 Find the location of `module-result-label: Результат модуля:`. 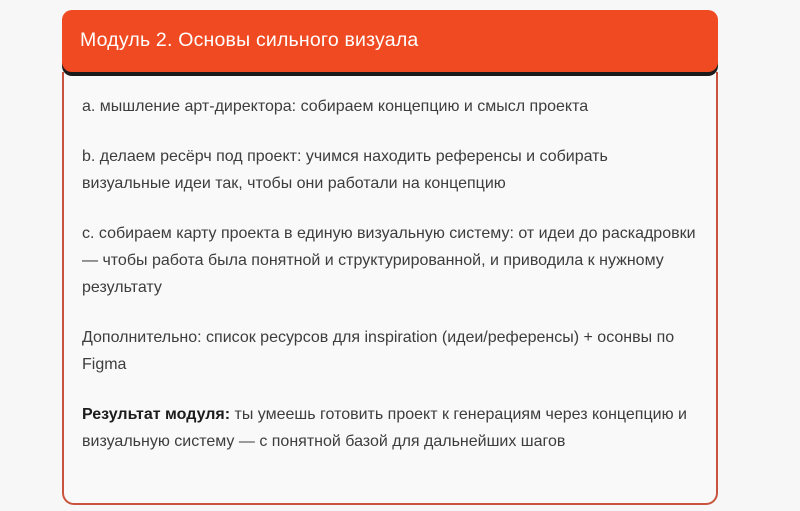

module-result-label: Результат модуля: is located at coordinates (156, 414).